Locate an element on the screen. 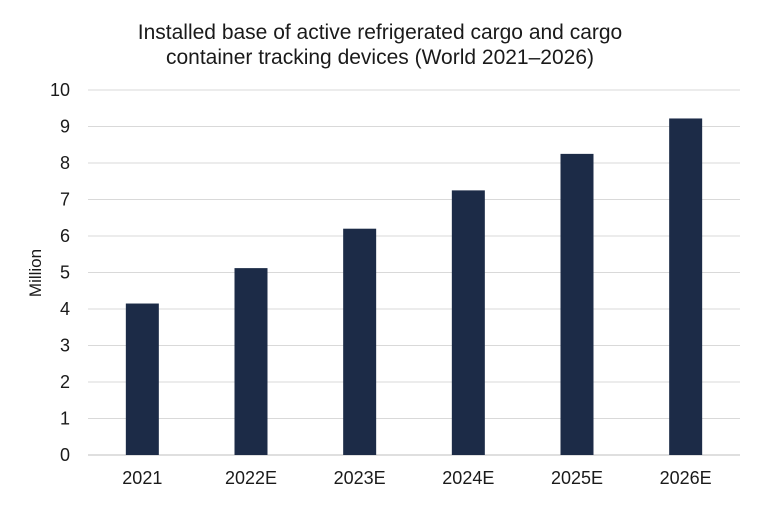 This screenshot has width=770, height=512. x-tick-label: 2024E is located at coordinates (468, 478).